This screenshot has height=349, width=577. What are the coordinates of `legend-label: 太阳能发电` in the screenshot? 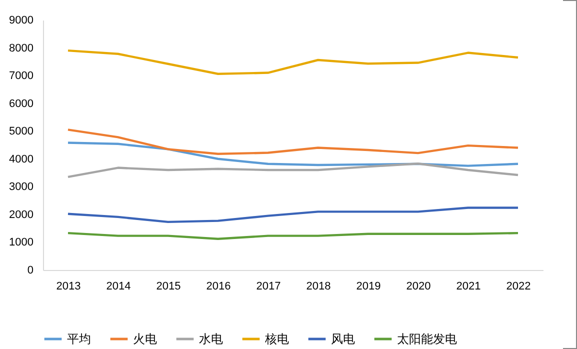 It's located at (427, 339).